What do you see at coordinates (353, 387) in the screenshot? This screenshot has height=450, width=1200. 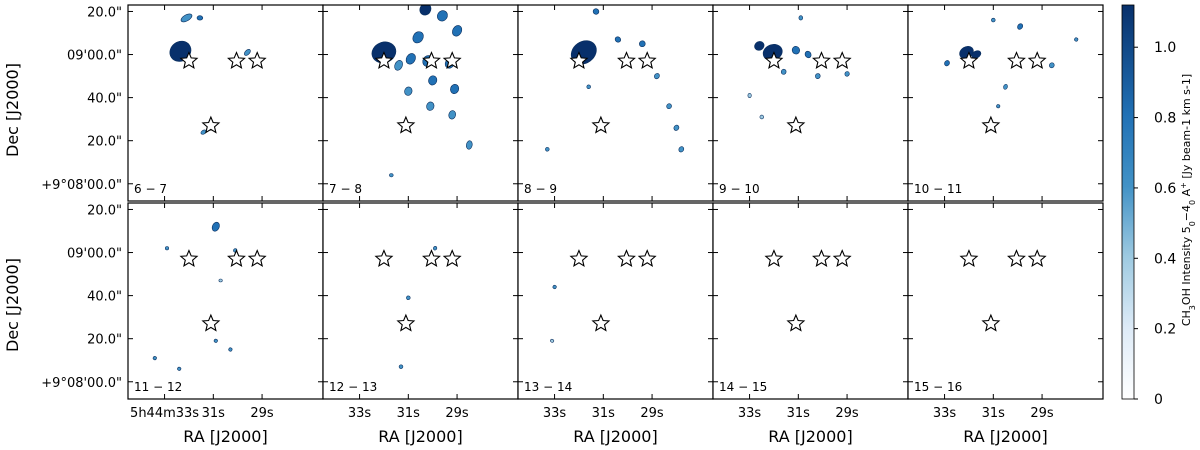 I see `panel-velocity-label: 12 − 13` at bounding box center [353, 387].